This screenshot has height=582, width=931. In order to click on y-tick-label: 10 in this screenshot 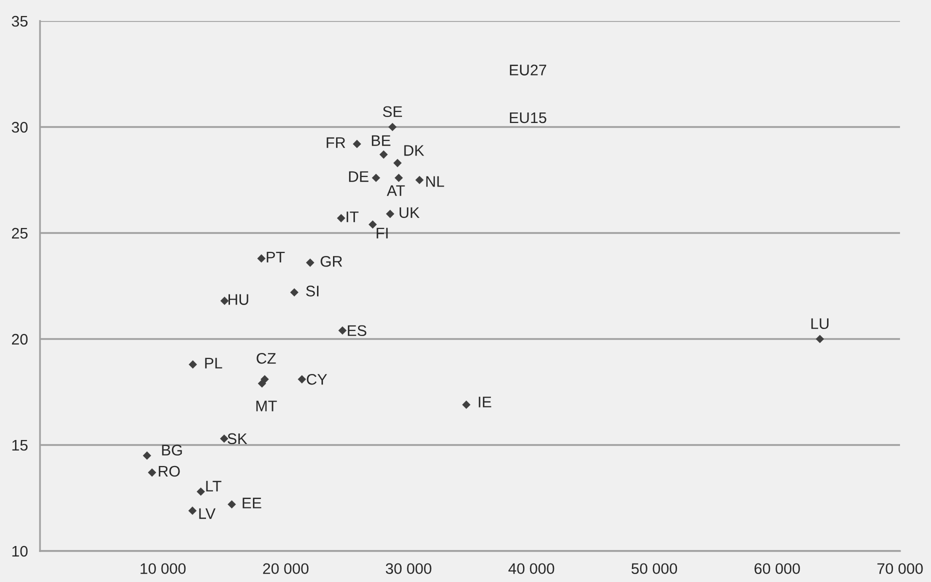, I will do `click(20, 551)`.